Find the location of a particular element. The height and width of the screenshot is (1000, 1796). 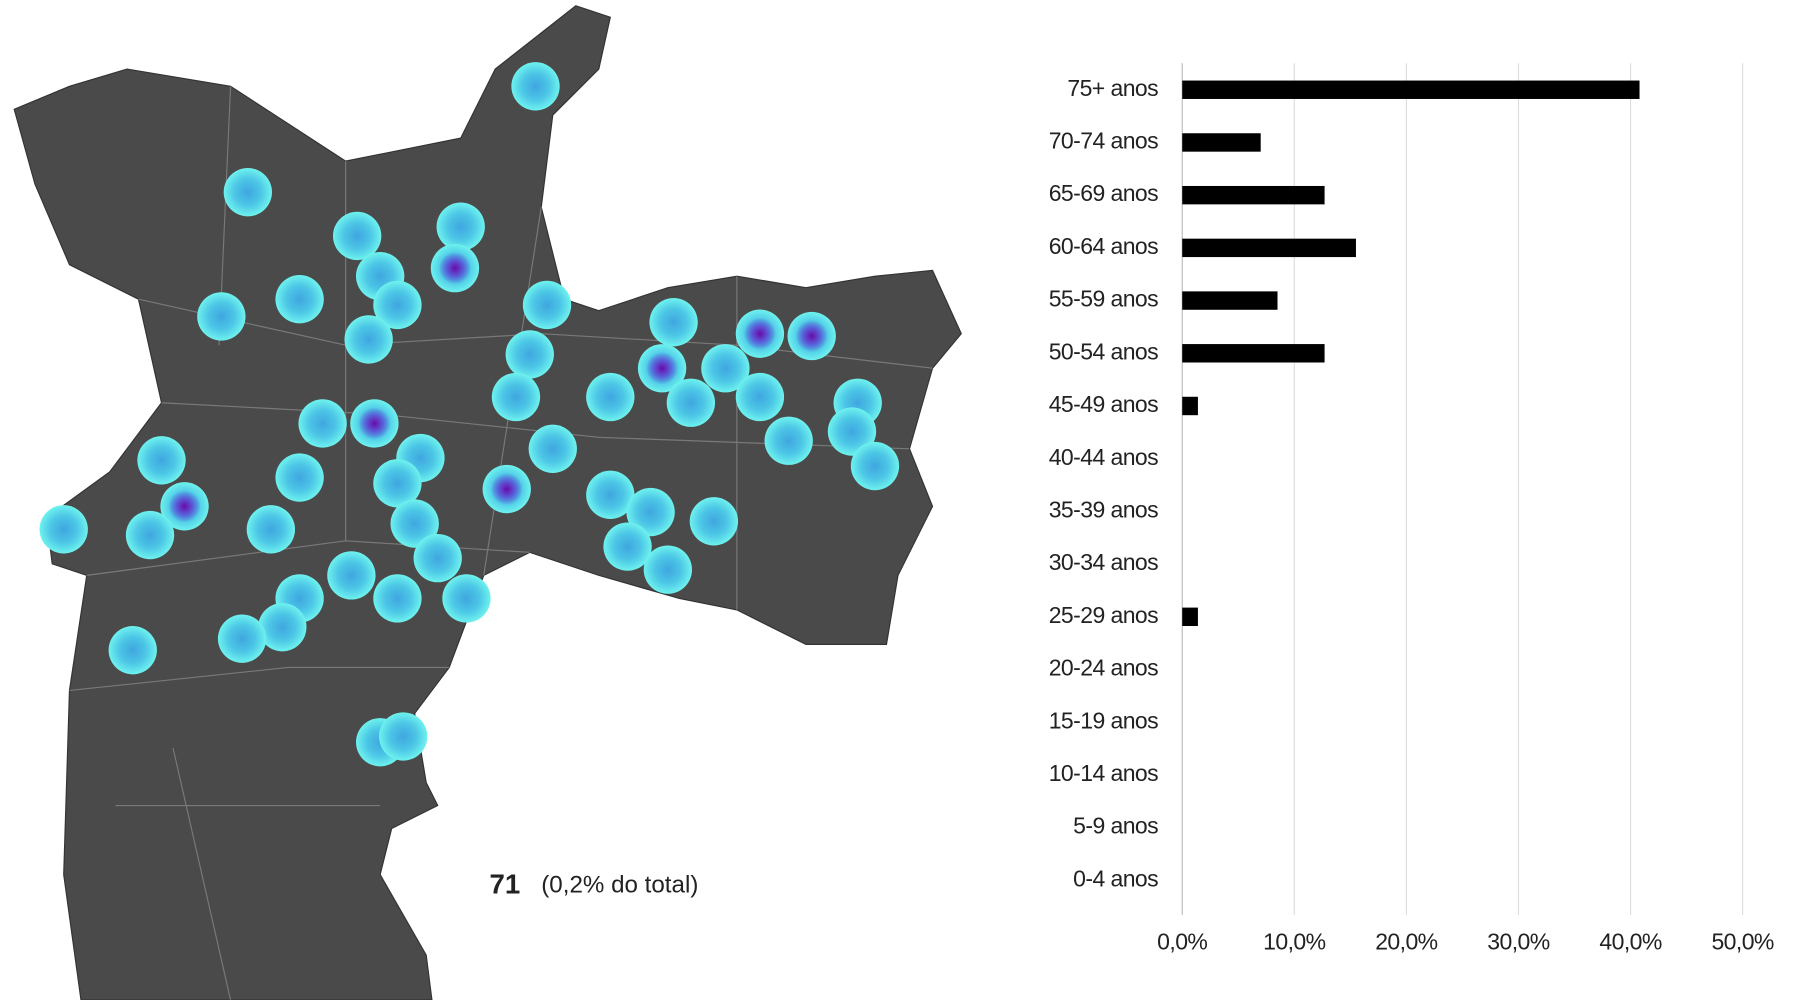

x-tick-label: 40,0% is located at coordinates (1630, 942).